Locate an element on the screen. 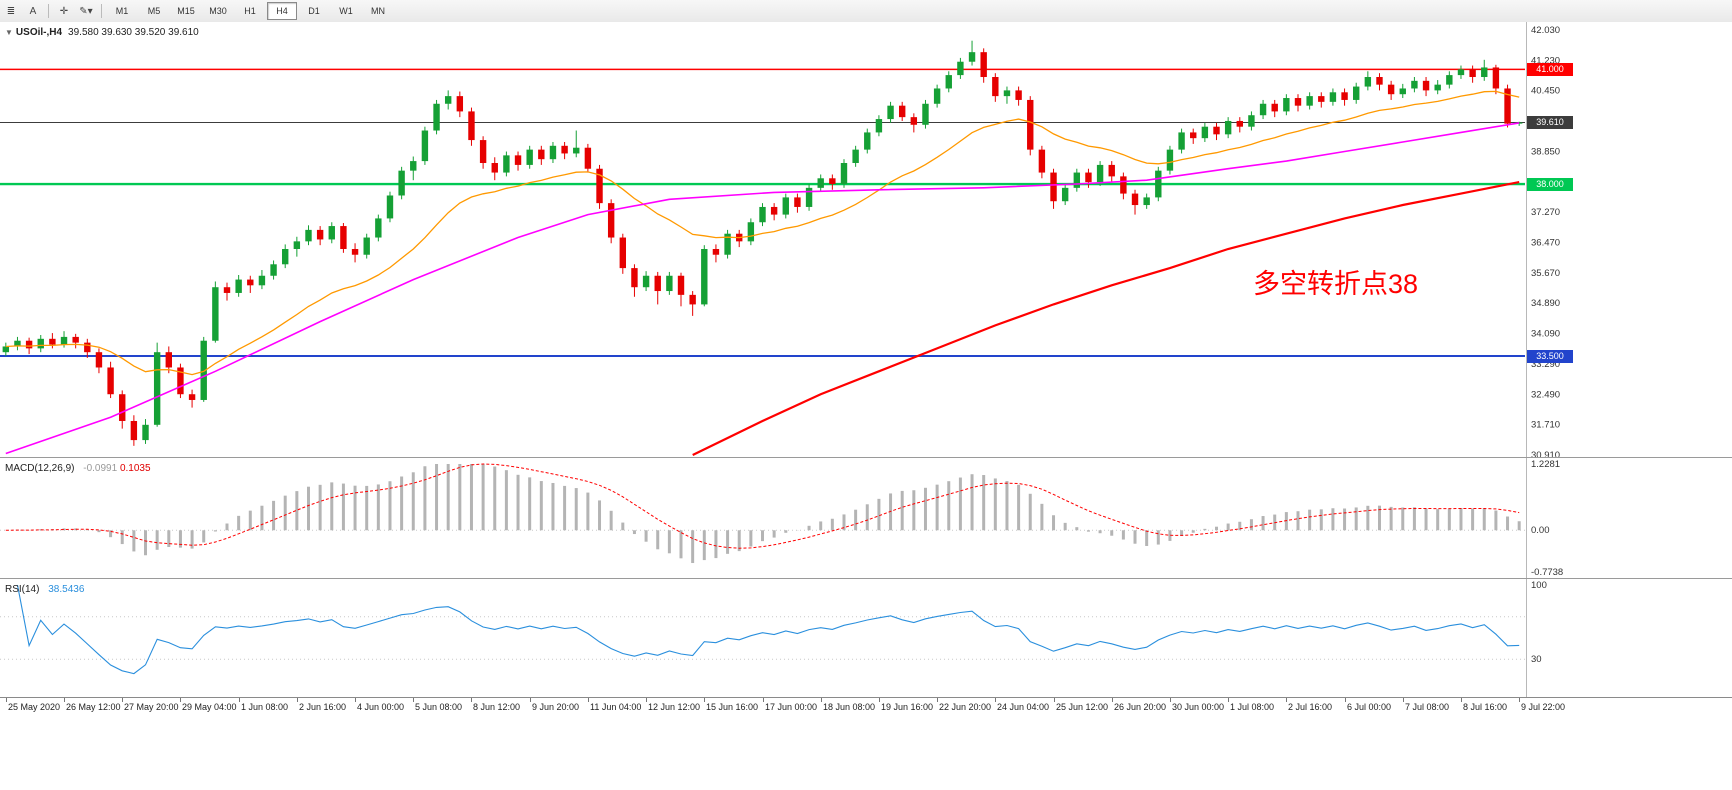  svg-text: 41.230 is located at coordinates (1545, 61).